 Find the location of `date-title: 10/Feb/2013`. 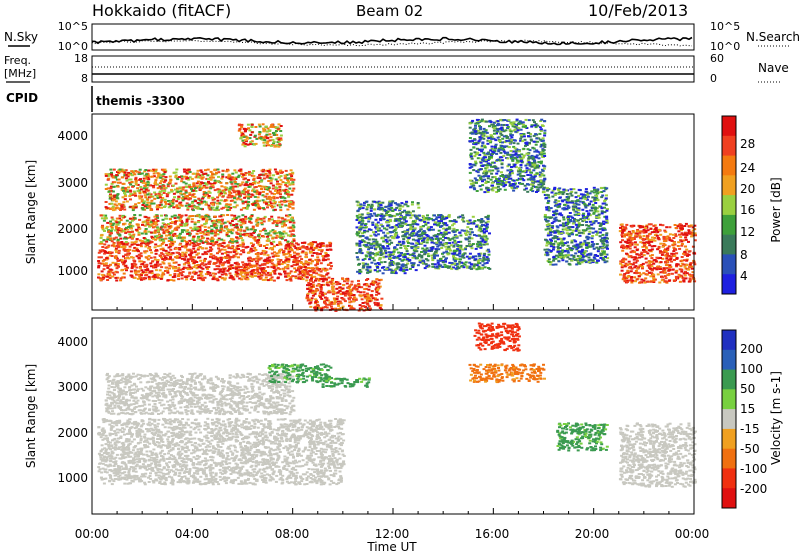

date-title: 10/Feb/2013 is located at coordinates (638, 10).